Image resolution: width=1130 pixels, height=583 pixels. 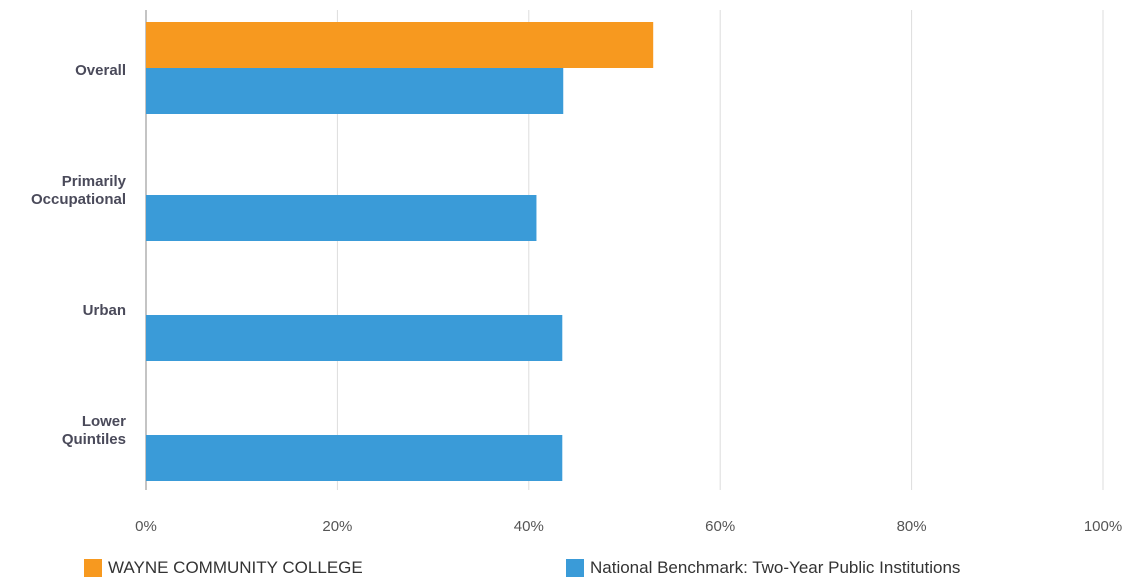 I want to click on x-tick-label: 100%, so click(x=1103, y=526).